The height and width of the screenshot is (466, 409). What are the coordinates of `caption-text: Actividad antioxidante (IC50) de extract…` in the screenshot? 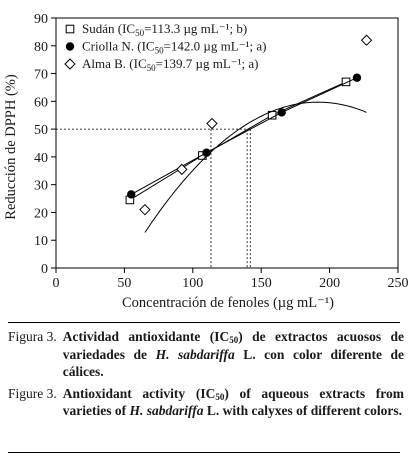 It's located at (233, 354).